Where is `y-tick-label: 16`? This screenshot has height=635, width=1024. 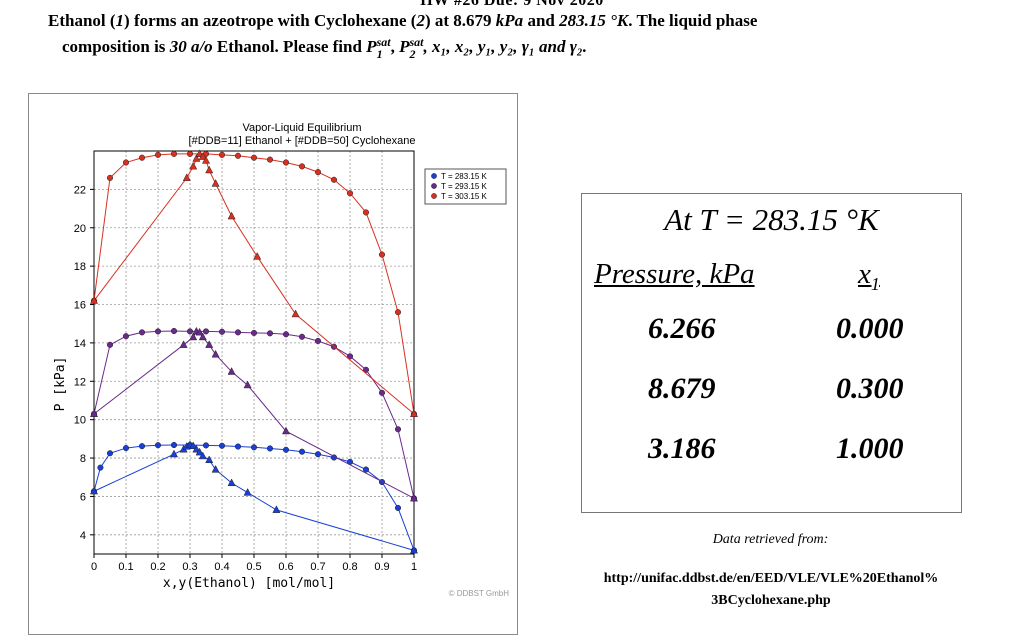 y-tick-label: 16 is located at coordinates (80, 306).